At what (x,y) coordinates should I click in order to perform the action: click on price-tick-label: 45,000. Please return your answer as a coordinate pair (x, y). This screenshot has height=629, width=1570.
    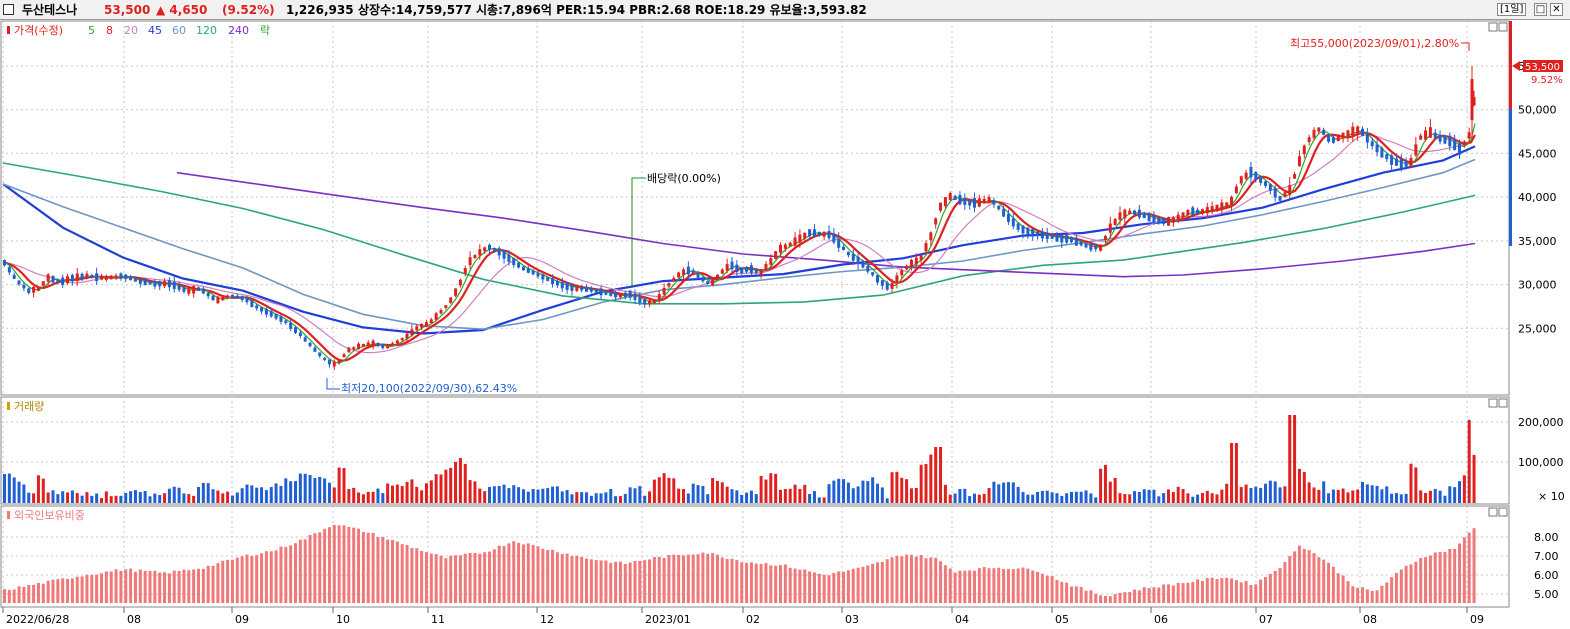
    Looking at the image, I should click on (1537, 153).